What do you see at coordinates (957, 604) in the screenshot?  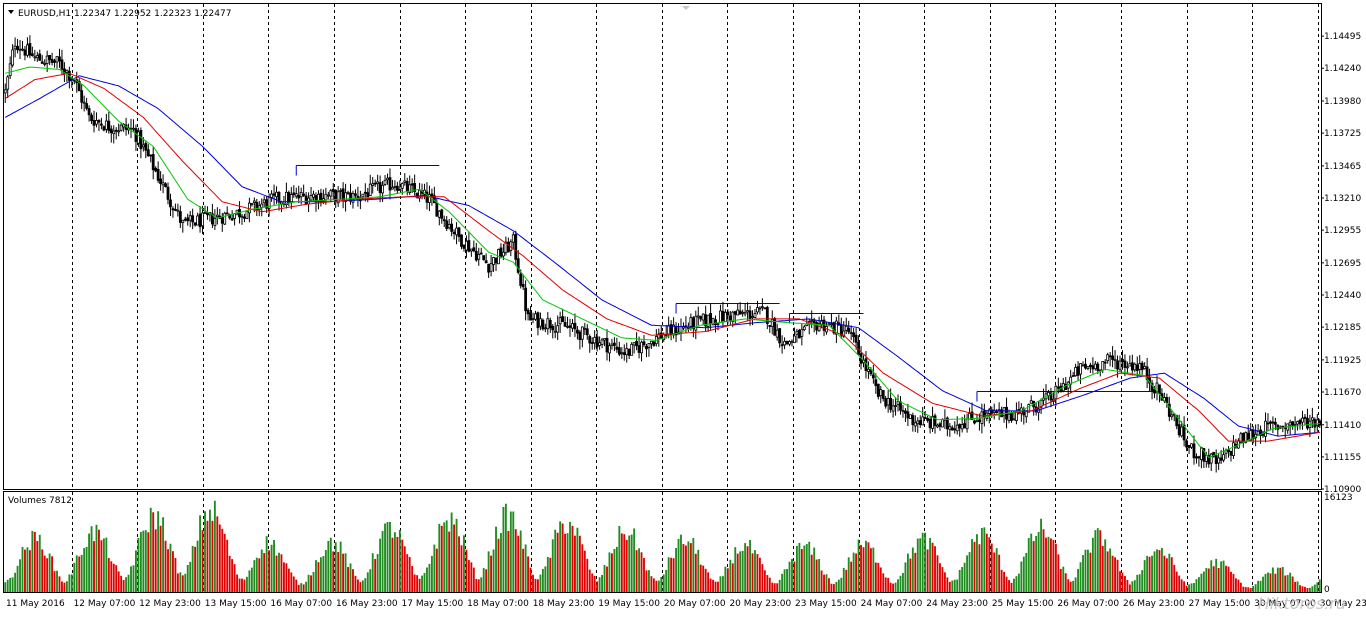 I see `x-tick-label: 24 May 23:00` at bounding box center [957, 604].